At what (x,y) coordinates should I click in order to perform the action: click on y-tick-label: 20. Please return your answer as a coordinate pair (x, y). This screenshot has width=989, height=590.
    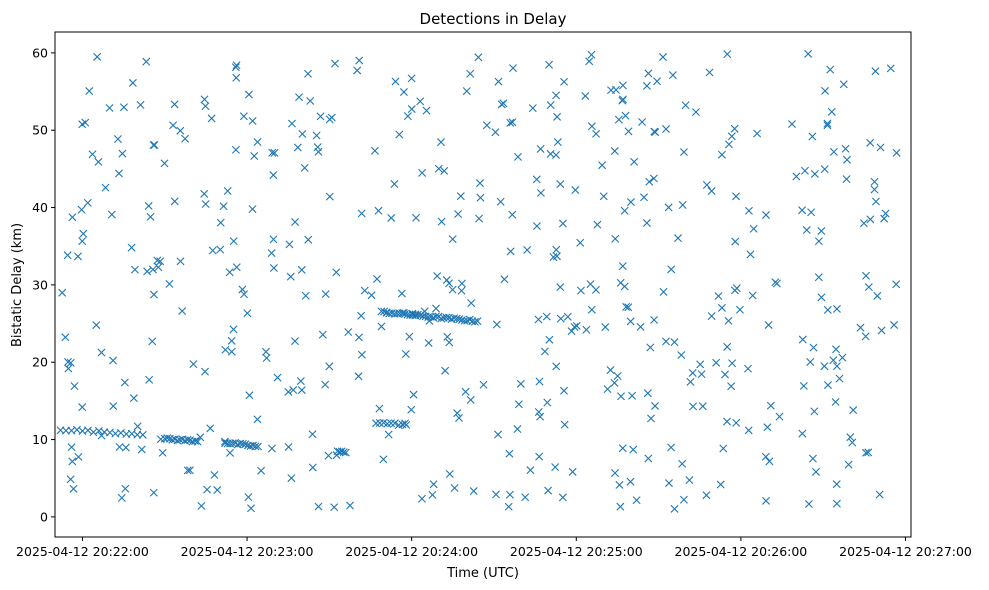
    Looking at the image, I should click on (40, 362).